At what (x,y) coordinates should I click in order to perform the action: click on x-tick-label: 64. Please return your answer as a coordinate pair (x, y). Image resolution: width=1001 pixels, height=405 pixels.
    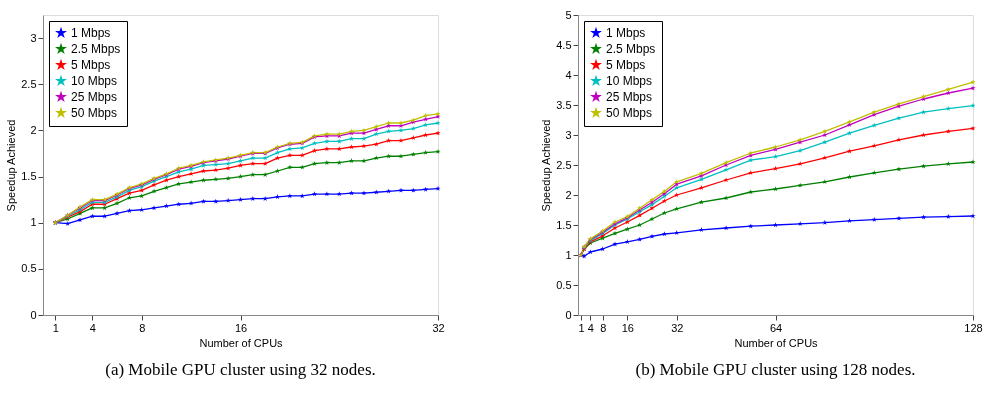
    Looking at the image, I should click on (776, 327).